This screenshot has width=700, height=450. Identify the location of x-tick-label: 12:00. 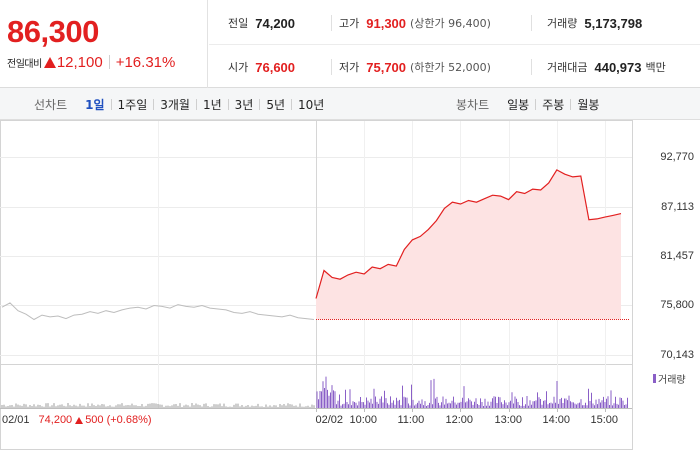
(459, 420).